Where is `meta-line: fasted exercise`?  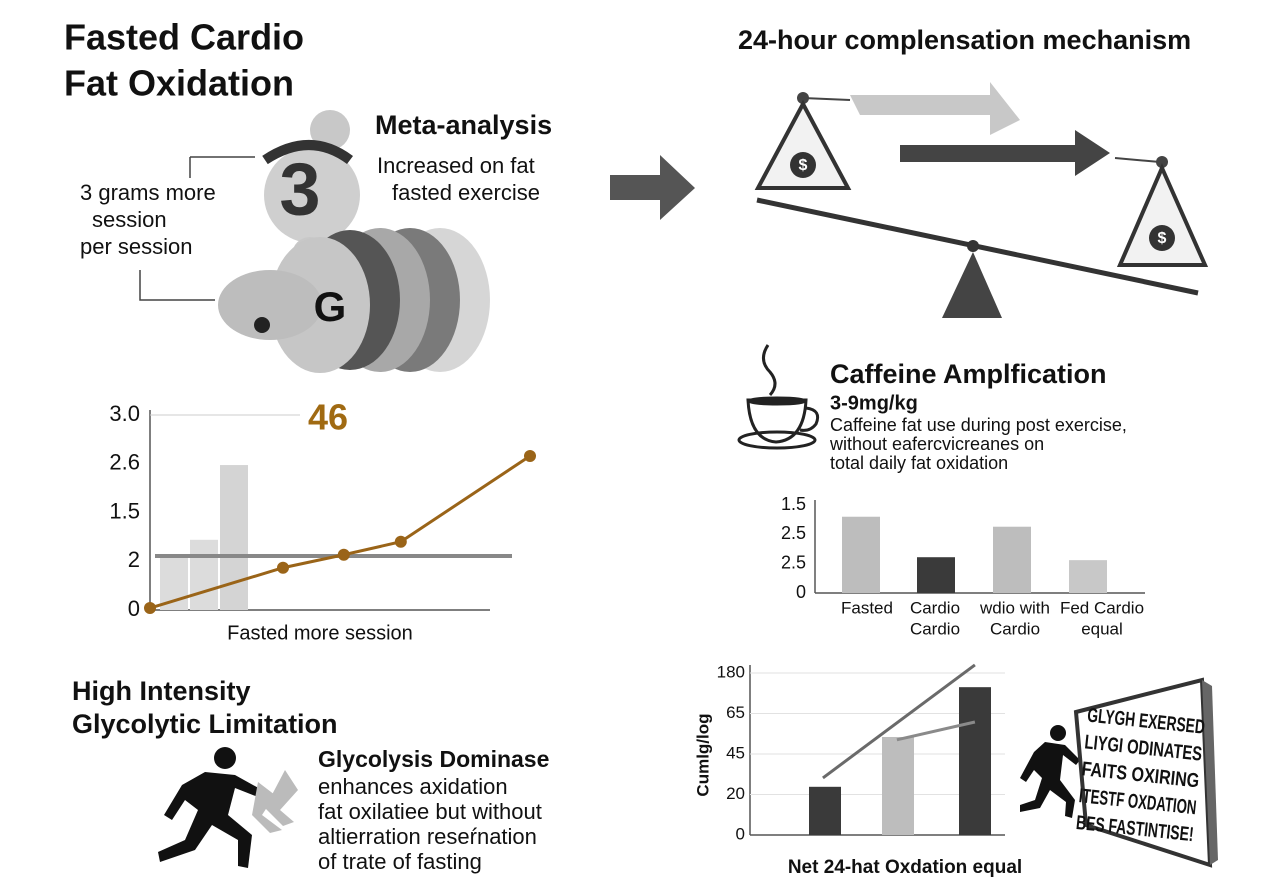 meta-line: fasted exercise is located at coordinates (466, 192).